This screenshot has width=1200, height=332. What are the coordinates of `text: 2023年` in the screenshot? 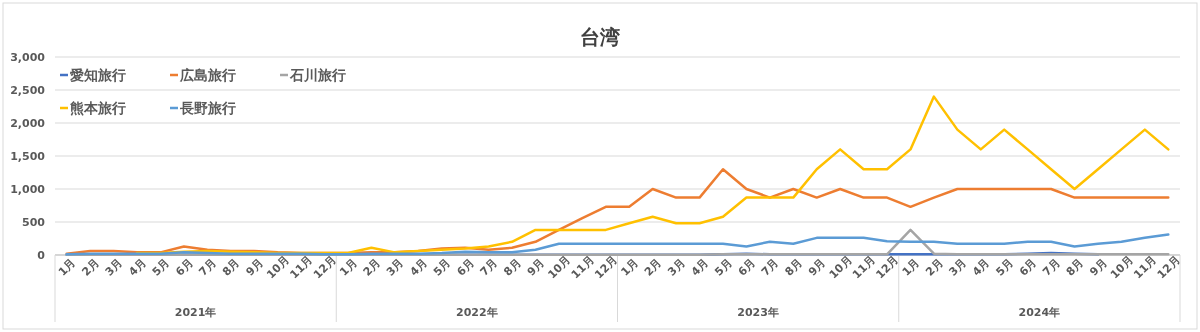 It's located at (758, 312).